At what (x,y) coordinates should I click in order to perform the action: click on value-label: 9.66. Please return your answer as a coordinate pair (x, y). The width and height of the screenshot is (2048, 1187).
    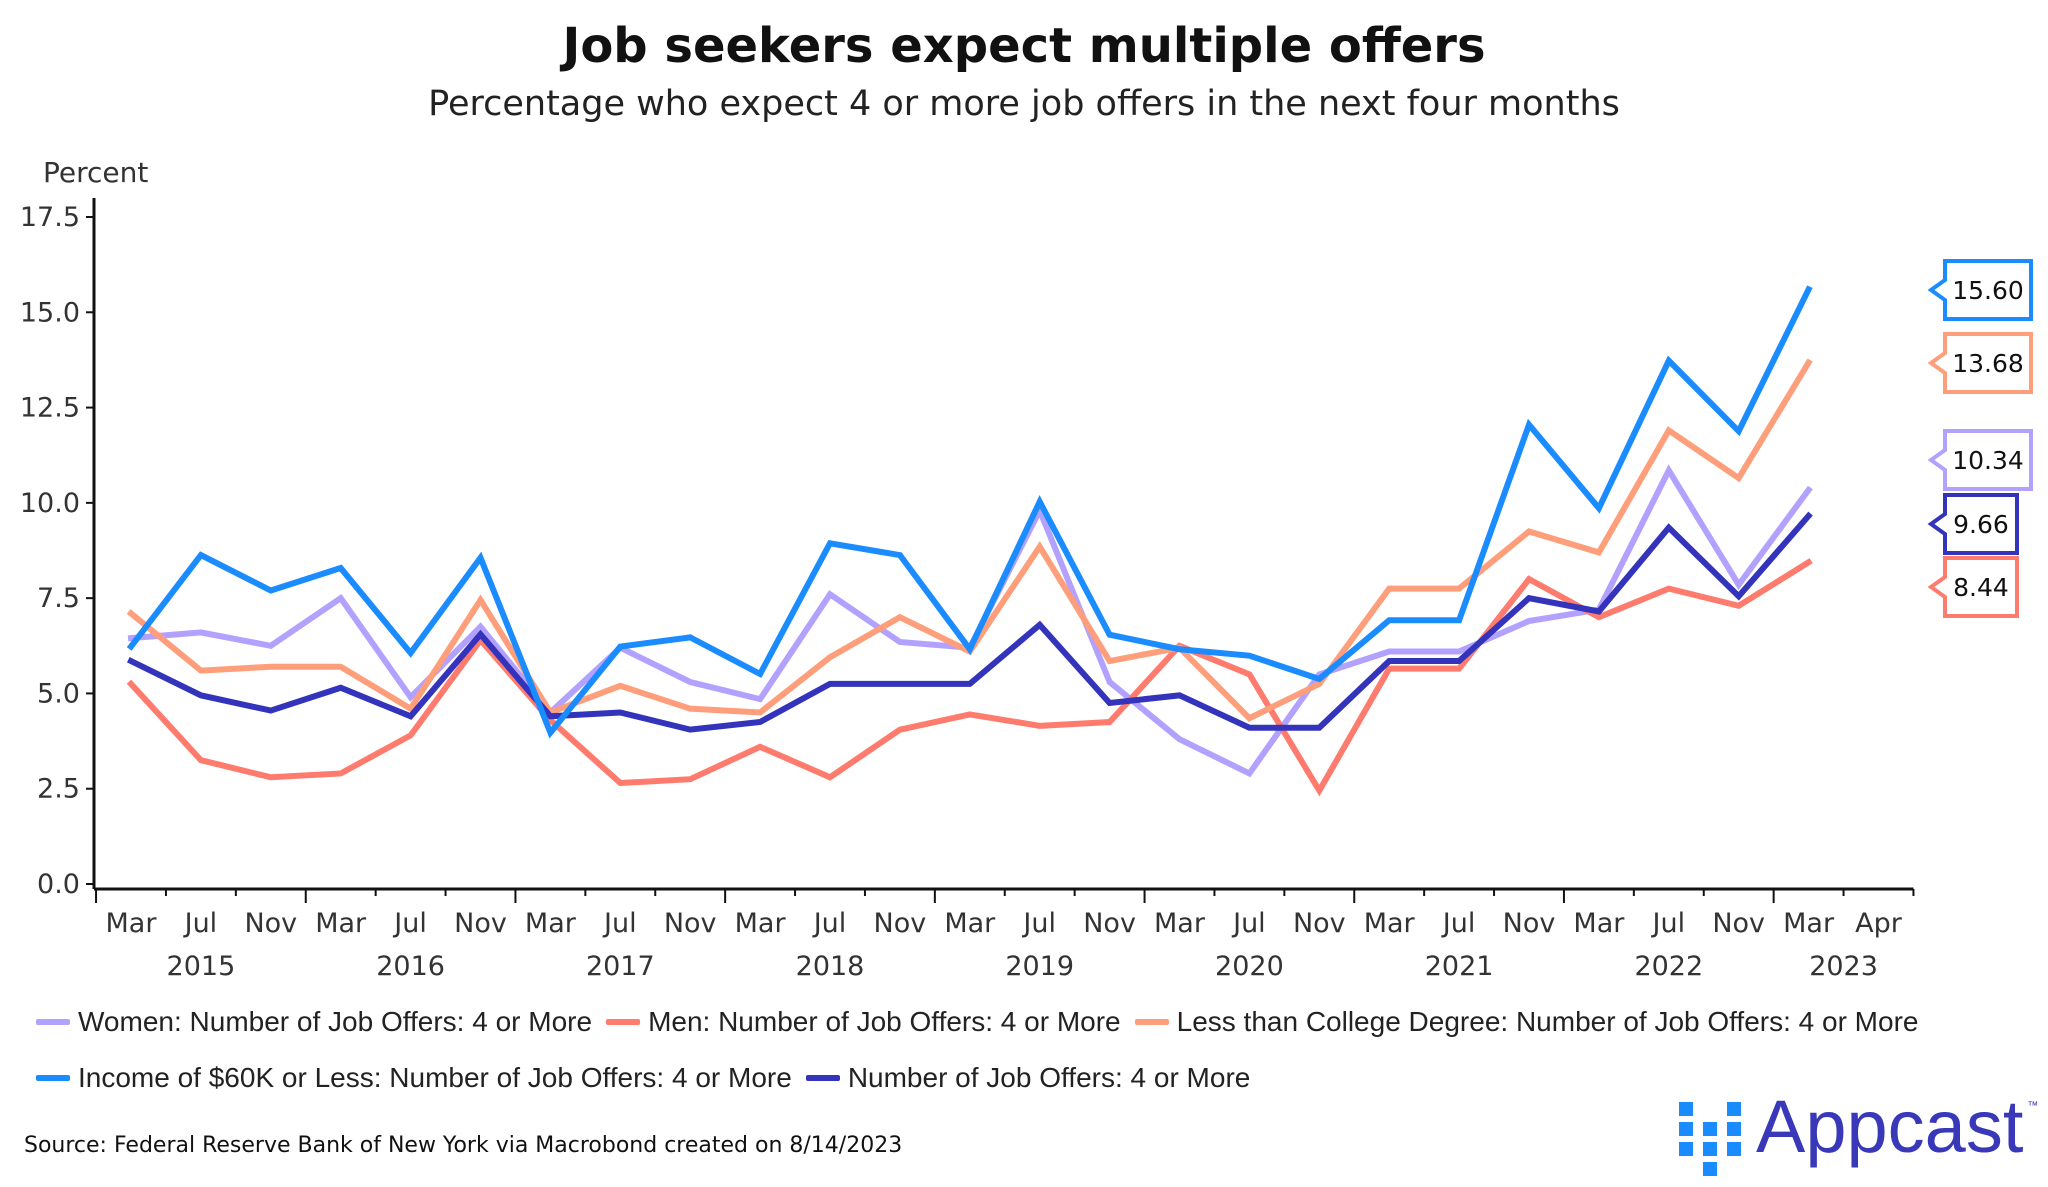
    Looking at the image, I should click on (1981, 524).